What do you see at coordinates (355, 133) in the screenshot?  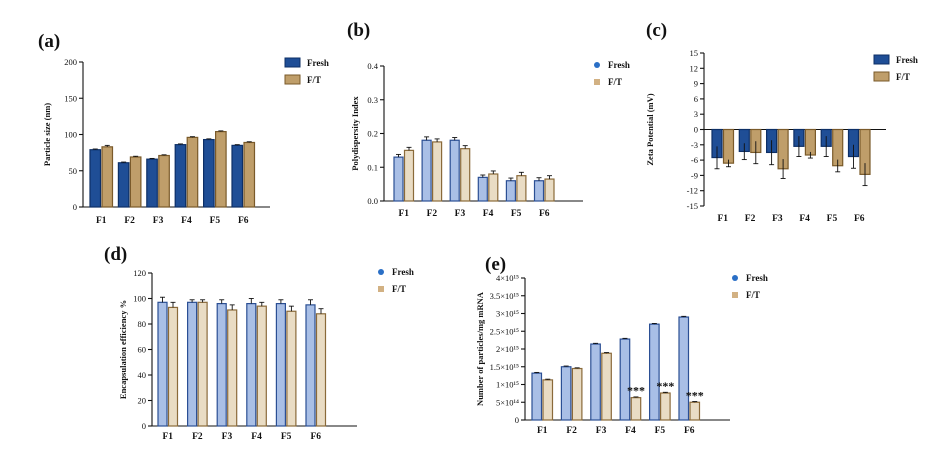 I see `y-axis-title: Polydispersity Index` at bounding box center [355, 133].